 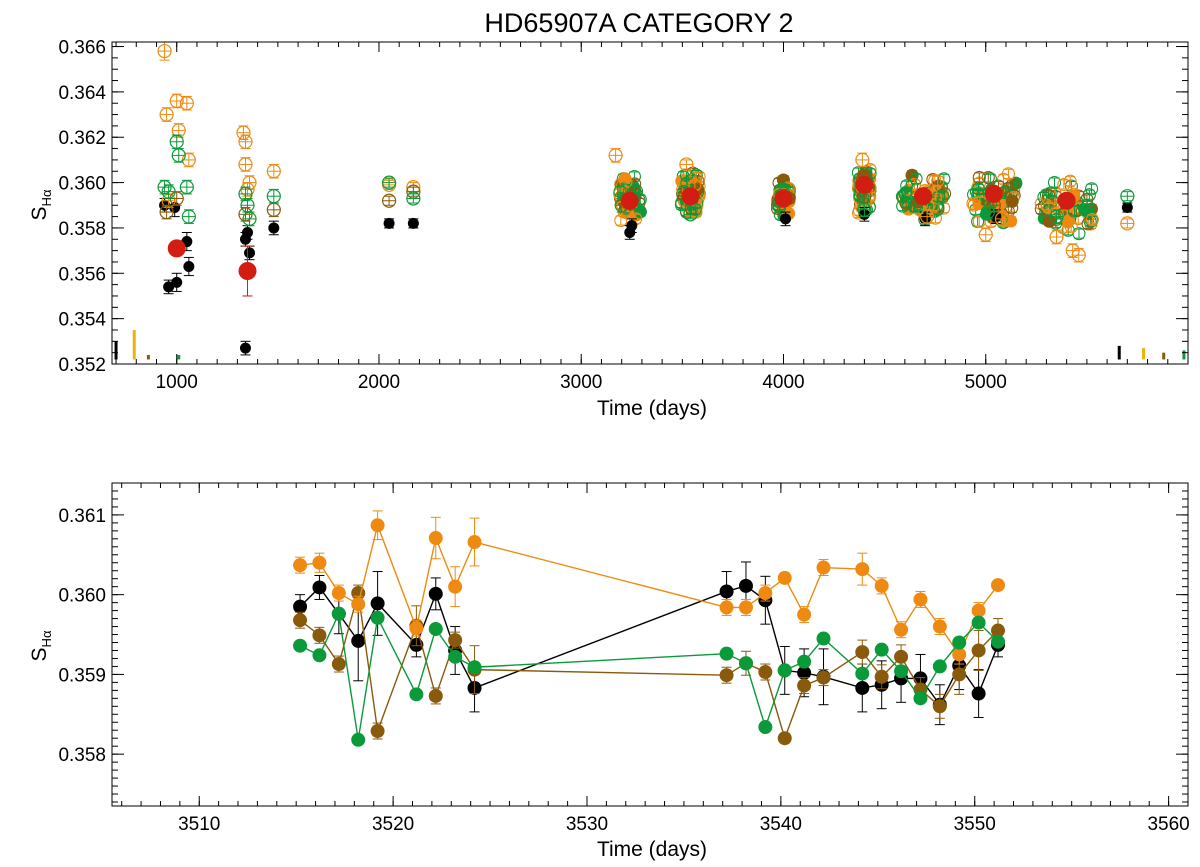 I want to click on bottom-x-tick-label: 3510, so click(x=199, y=824).